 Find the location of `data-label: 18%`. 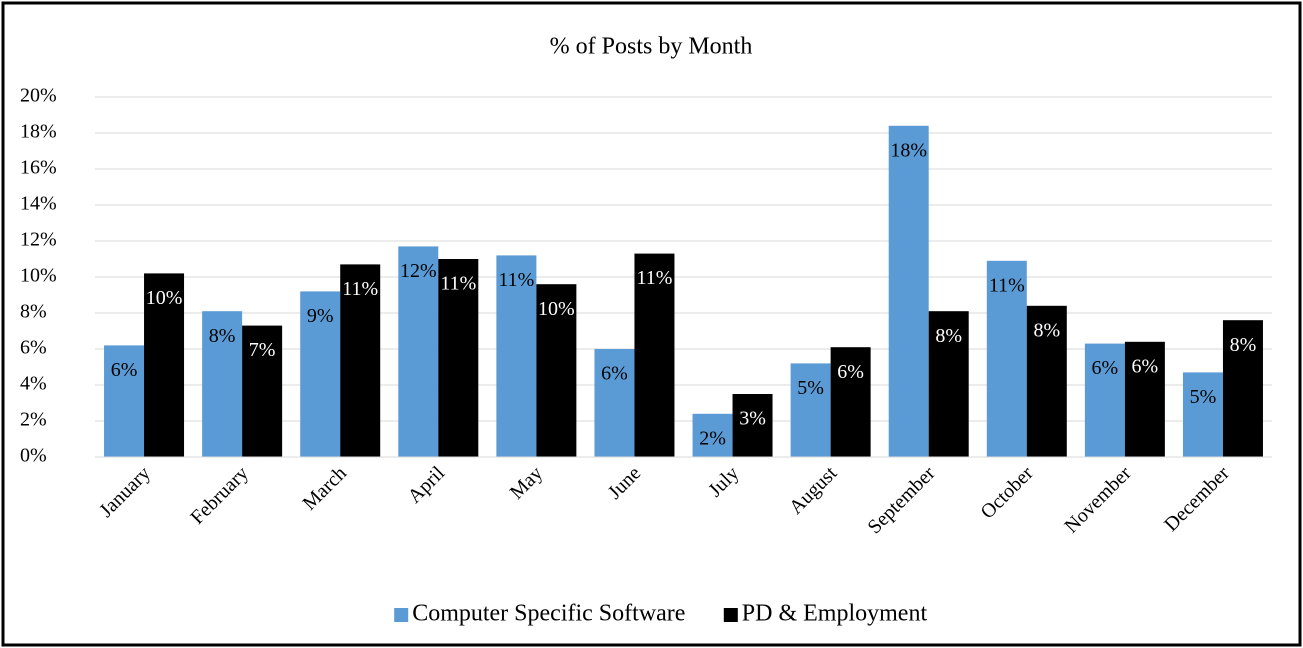

data-label: 18% is located at coordinates (908, 150).